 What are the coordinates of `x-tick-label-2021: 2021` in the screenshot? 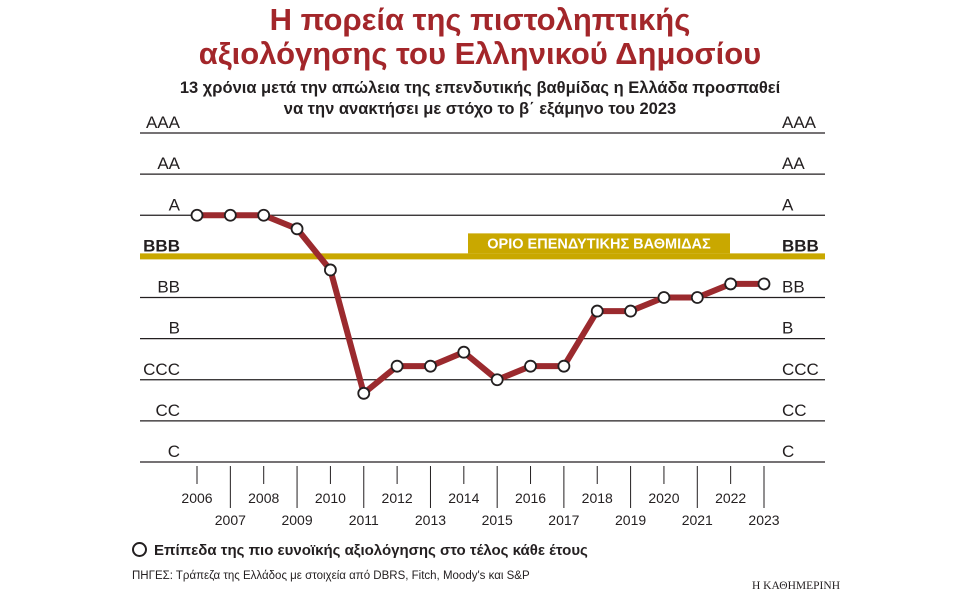 It's located at (697, 520).